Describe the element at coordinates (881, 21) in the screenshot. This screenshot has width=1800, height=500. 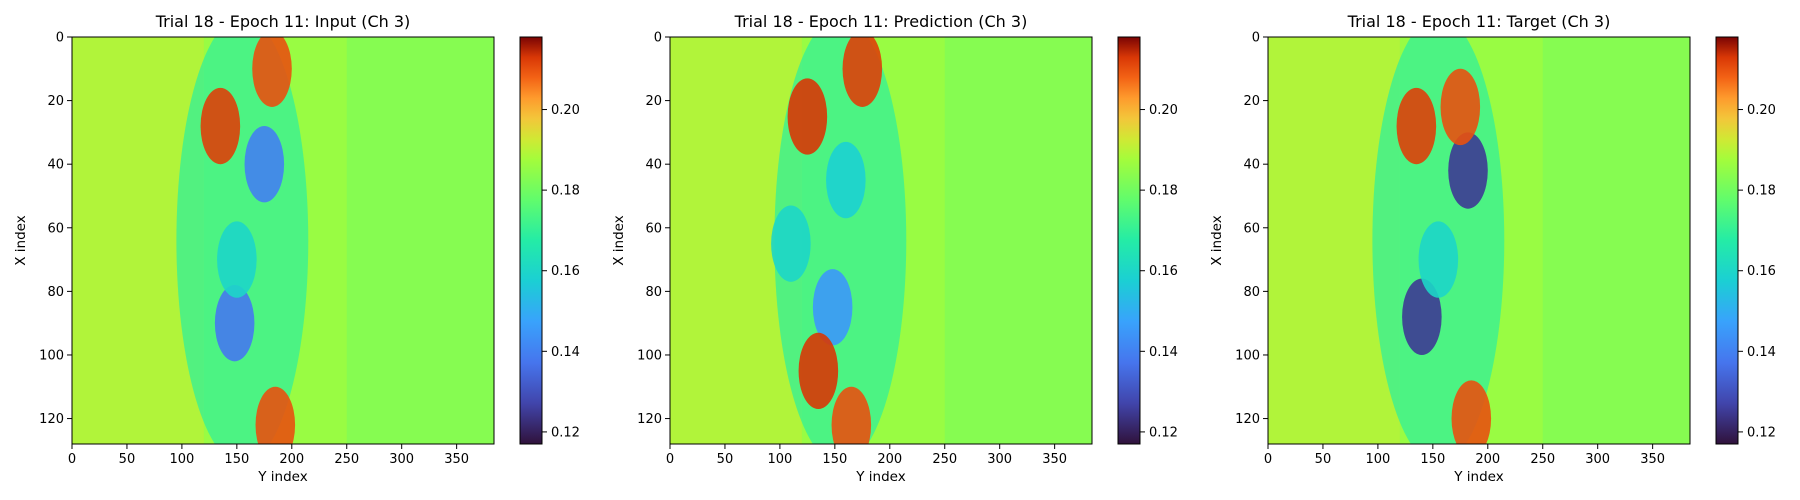
I see `chart-title: Trial 18 - Epoch 11: Prediction (Ch 3)` at that location.